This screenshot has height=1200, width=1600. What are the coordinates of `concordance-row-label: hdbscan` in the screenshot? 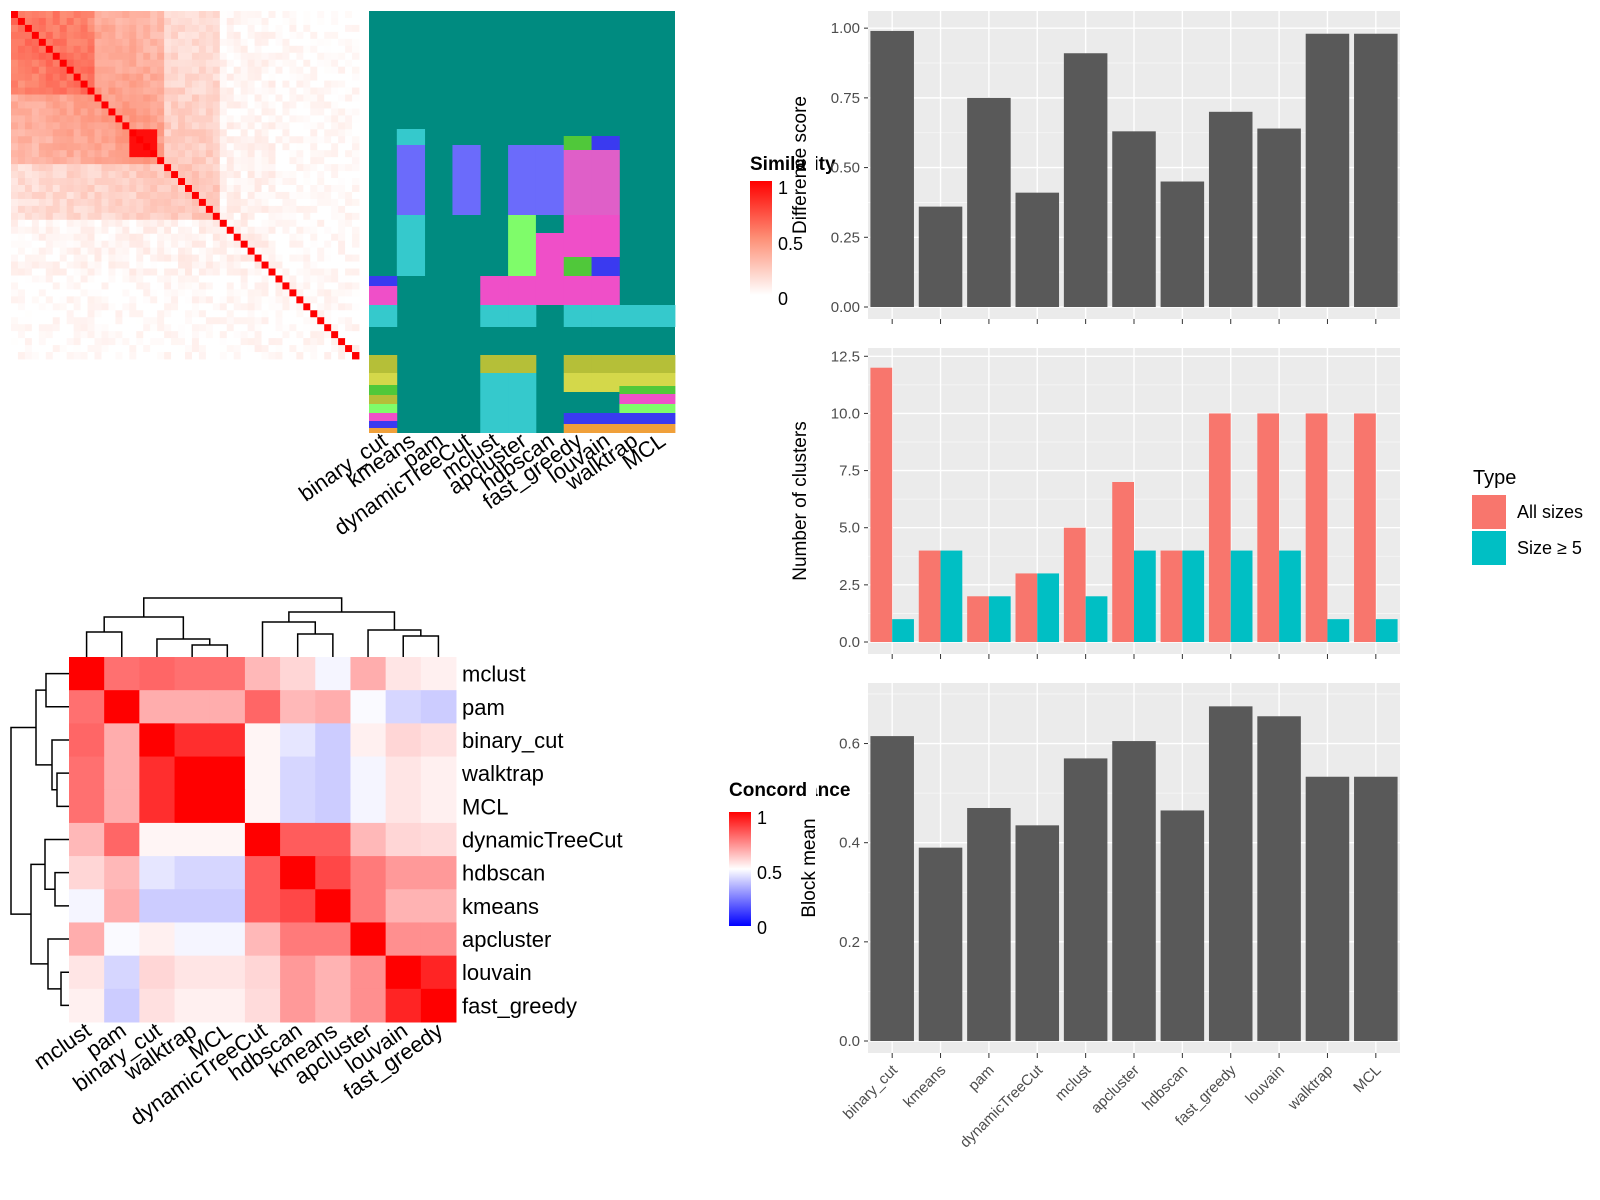 It's located at (503, 873).